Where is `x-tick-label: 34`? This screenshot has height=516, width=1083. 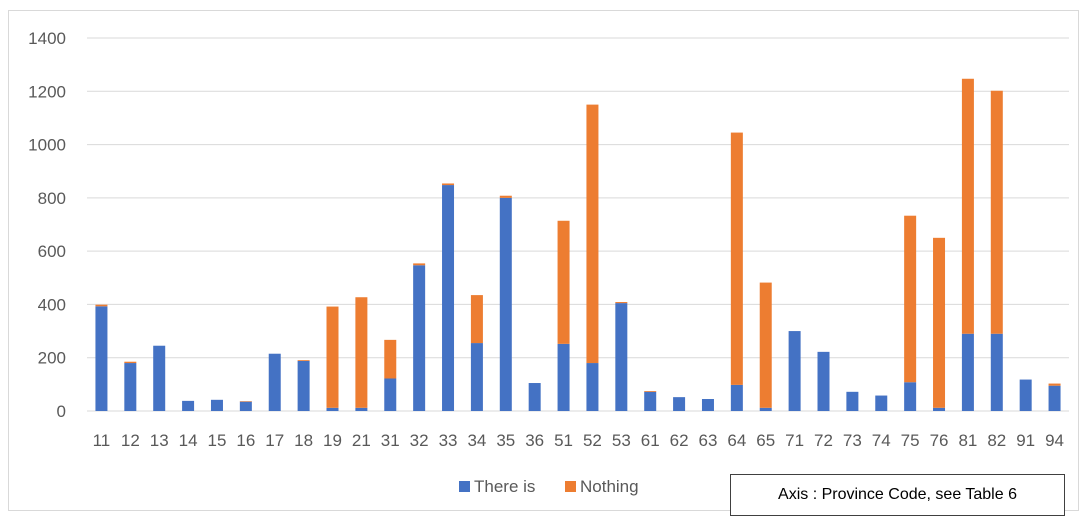
x-tick-label: 34 is located at coordinates (476, 440).